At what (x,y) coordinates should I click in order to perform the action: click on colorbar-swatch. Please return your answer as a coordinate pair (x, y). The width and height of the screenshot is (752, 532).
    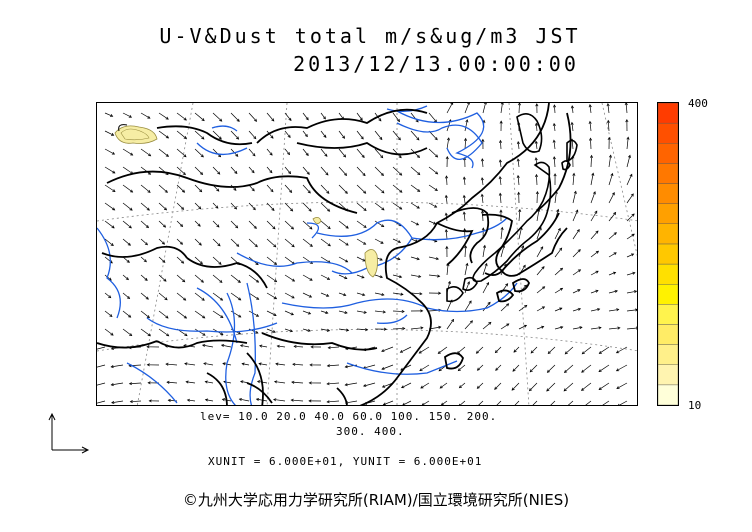
    Looking at the image, I should click on (668, 173).